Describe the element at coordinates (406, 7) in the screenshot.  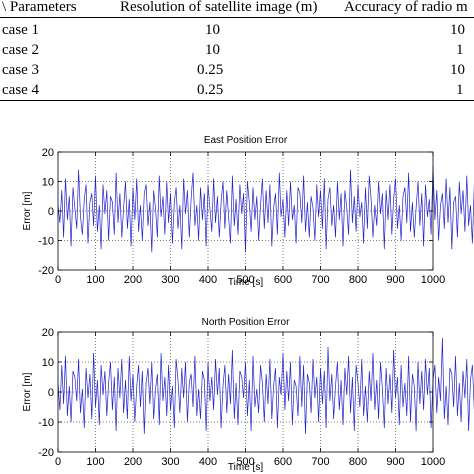
I see `table-header-accuracy: Accuracy of radio m` at that location.